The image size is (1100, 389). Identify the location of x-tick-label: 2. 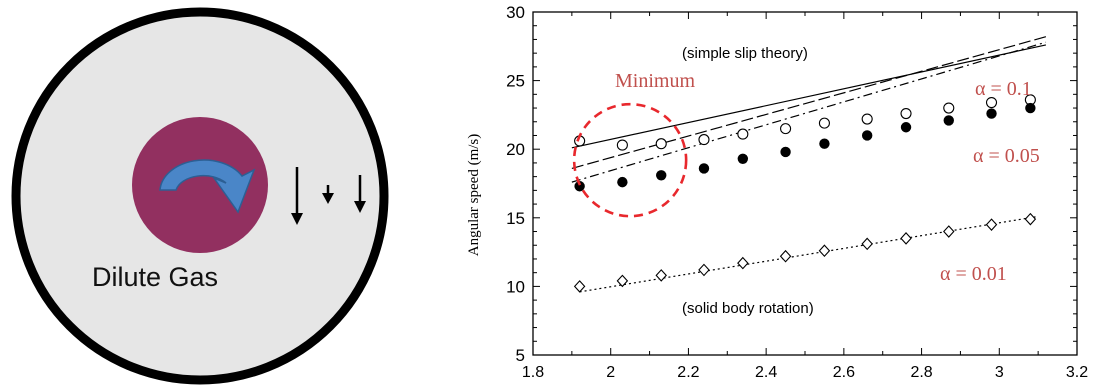
(610, 372).